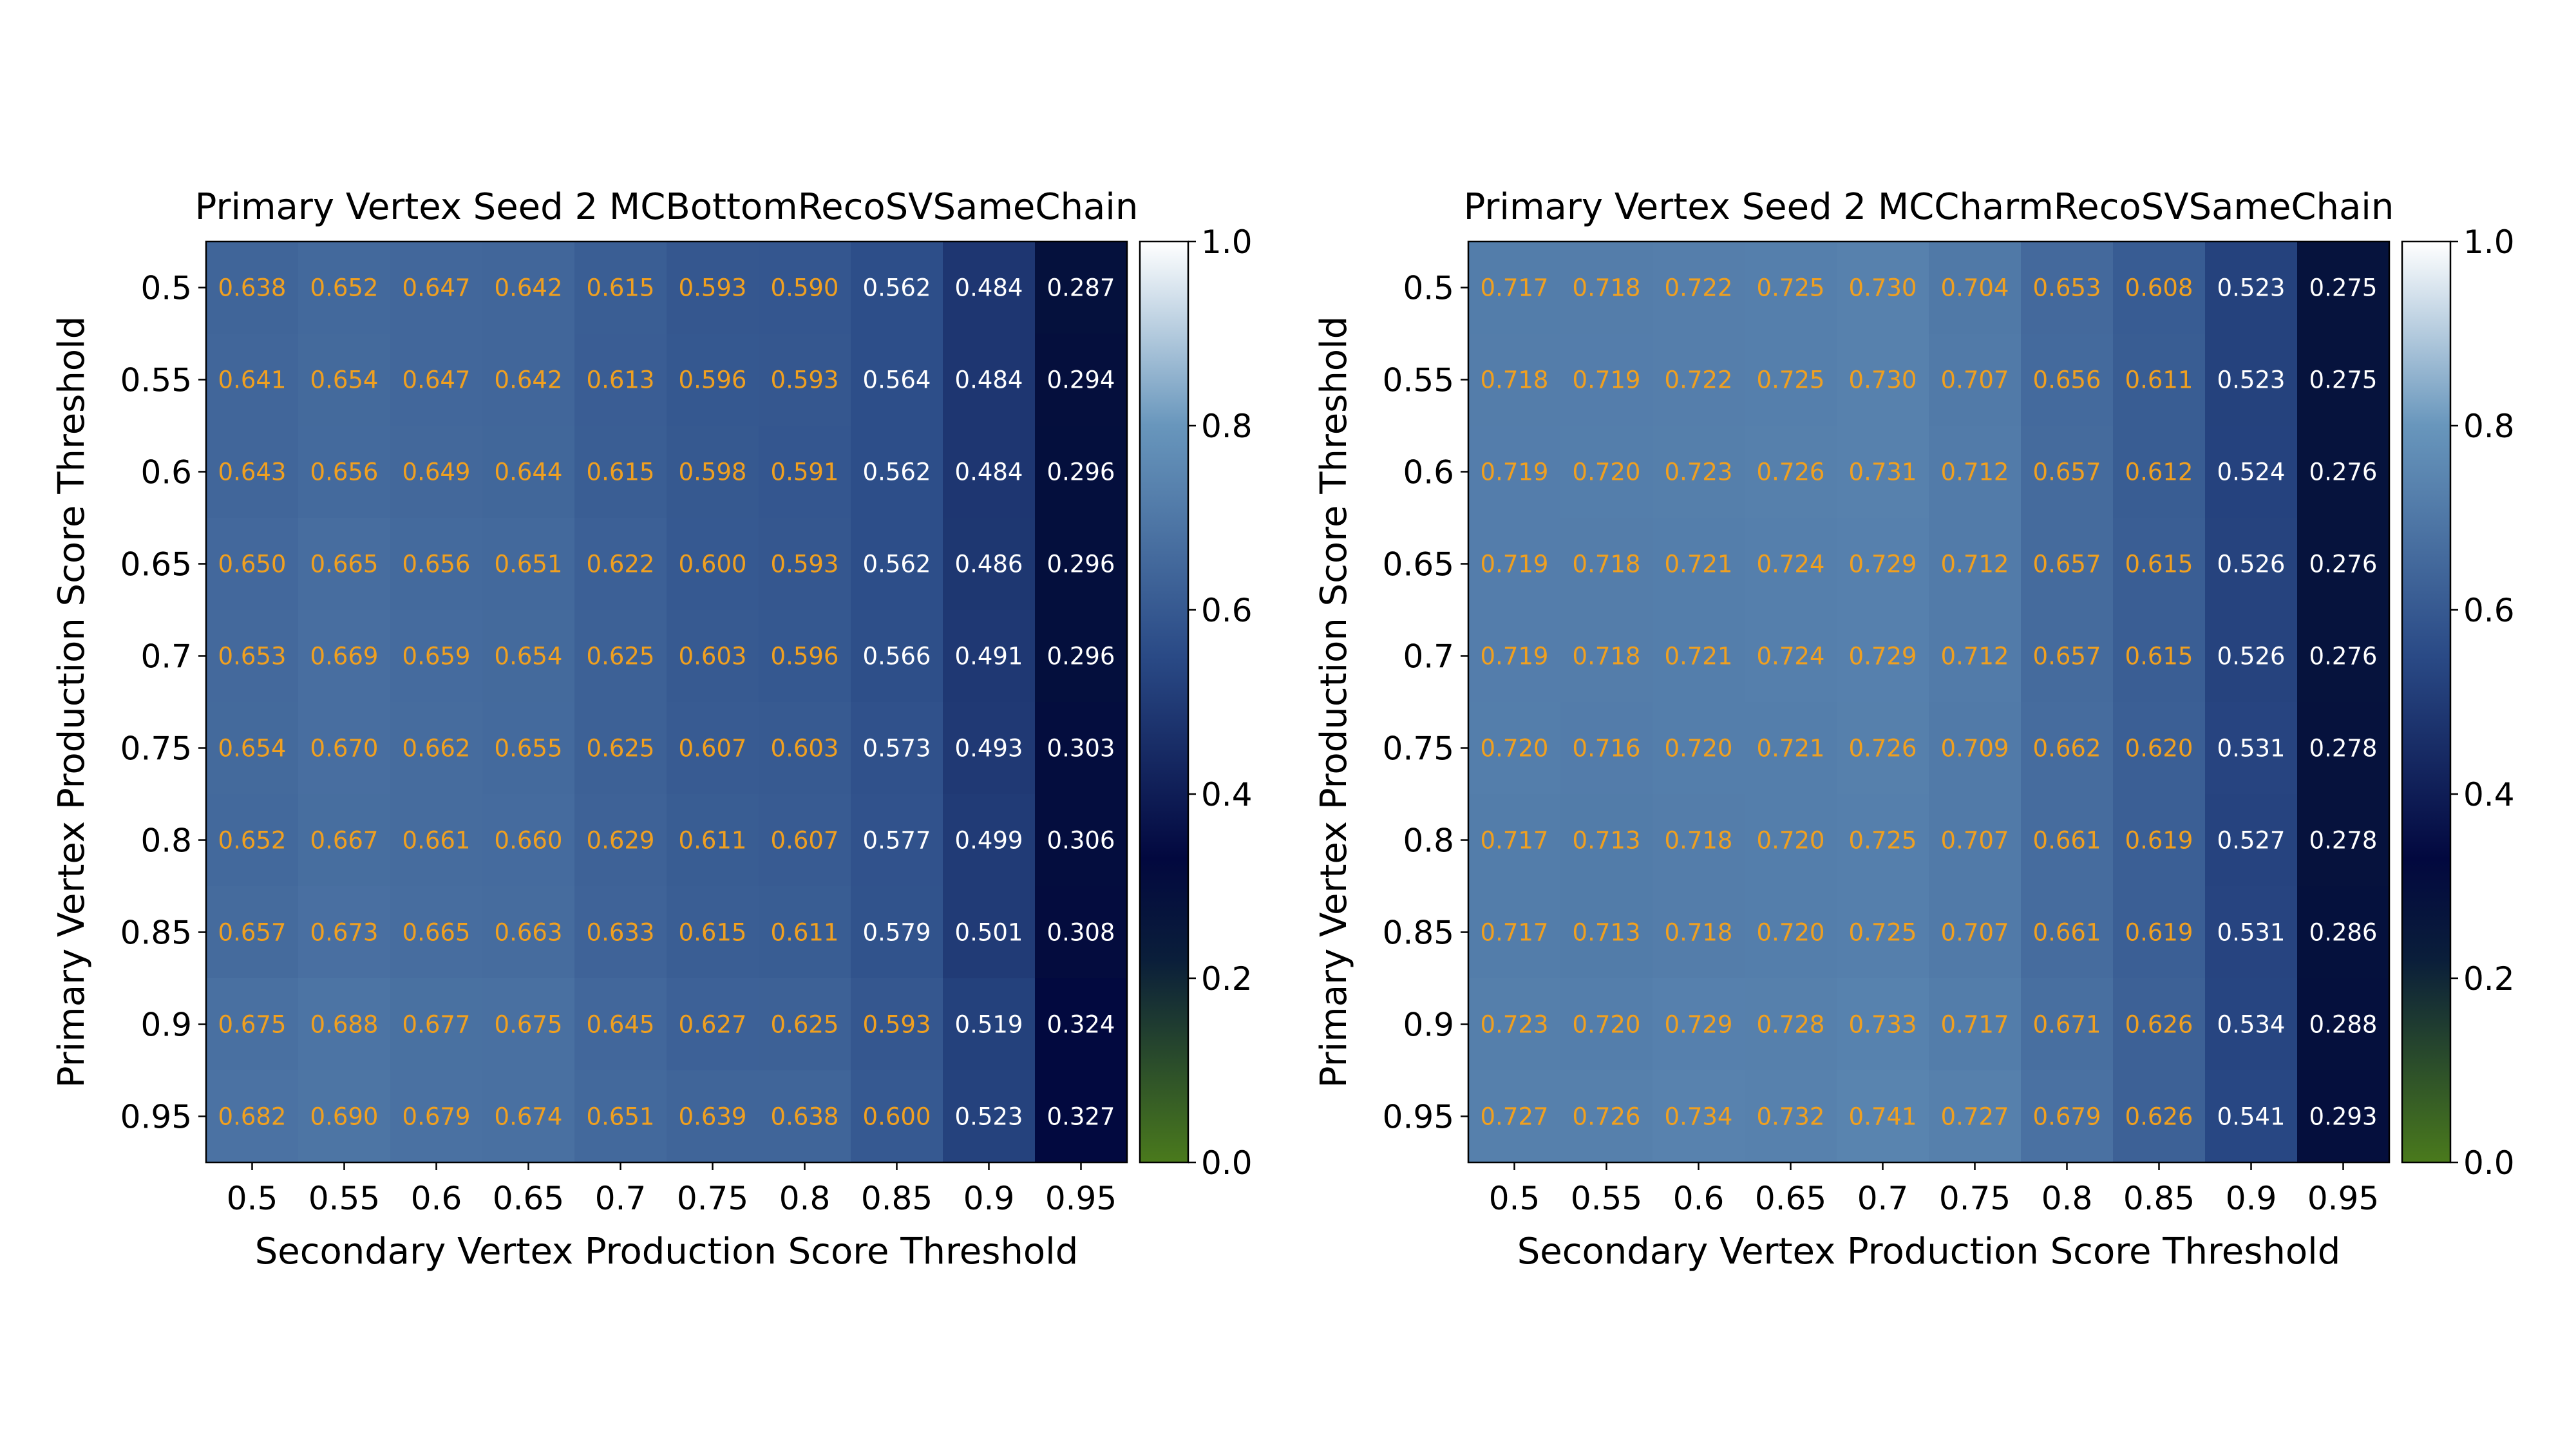 The image size is (2576, 1449). I want to click on cell-value-label: 0.493, so click(989, 749).